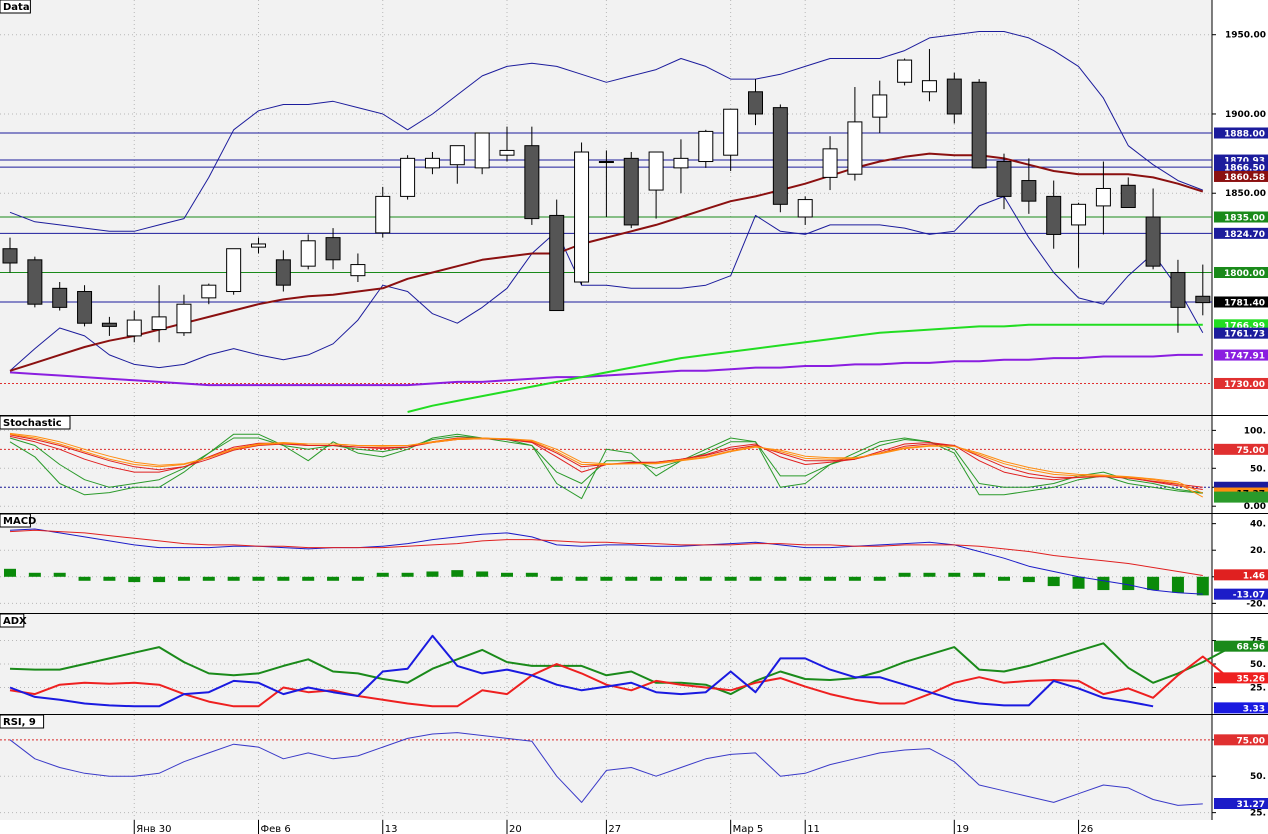  Describe the element at coordinates (1251, 648) in the screenshot. I see `value-tag-label: 68.96` at that location.